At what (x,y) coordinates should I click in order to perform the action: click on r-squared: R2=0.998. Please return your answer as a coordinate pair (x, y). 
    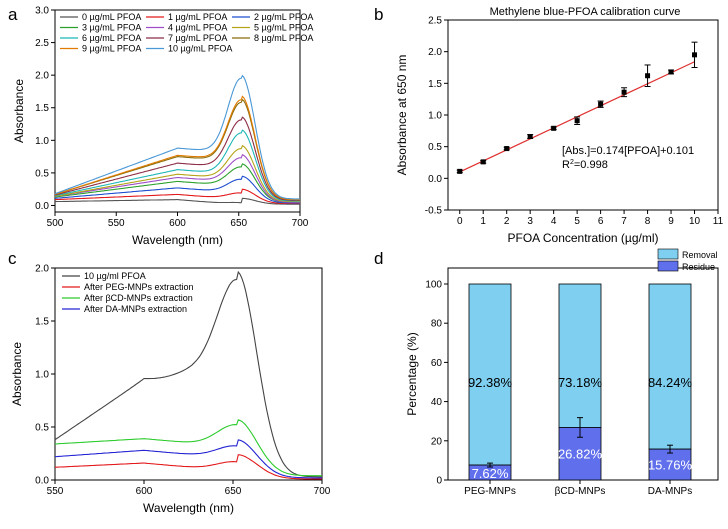
    Looking at the image, I should click on (585, 165).